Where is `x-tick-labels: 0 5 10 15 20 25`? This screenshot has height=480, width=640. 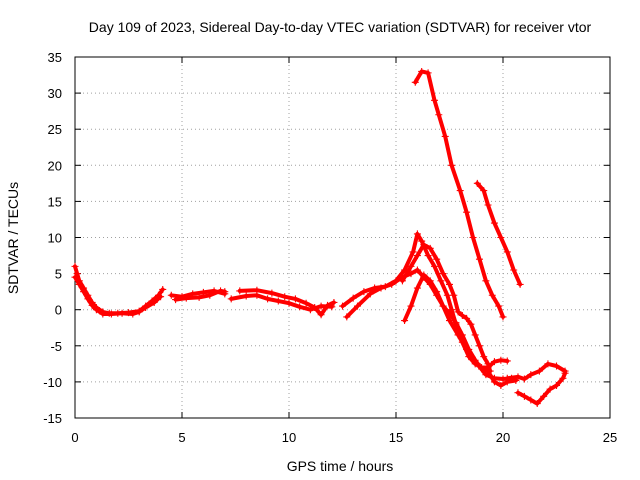 x-tick-labels: 0 5 10 15 20 25 is located at coordinates (344, 437).